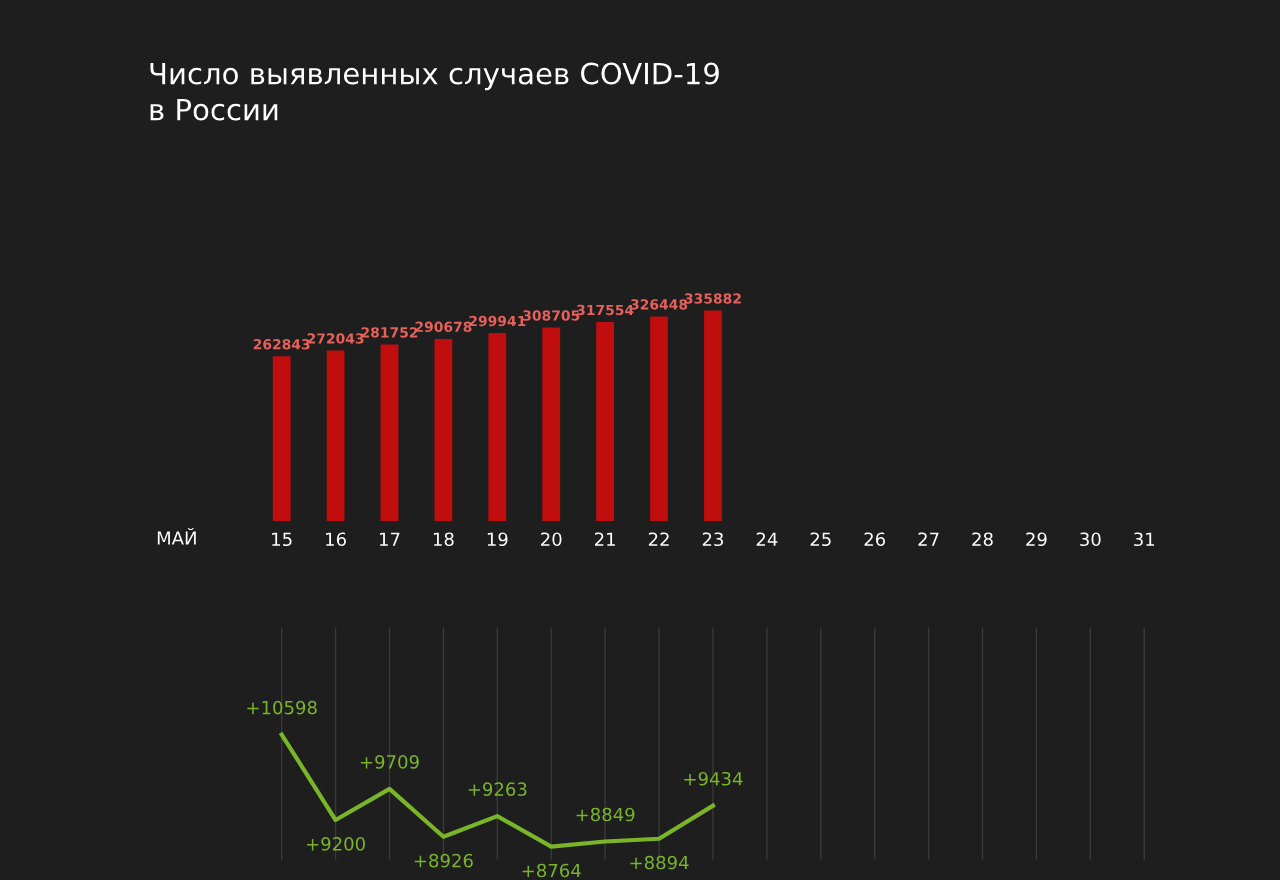 Image resolution: width=1280 pixels, height=880 pixels. What do you see at coordinates (659, 862) in the screenshot?
I see `data-label: +8894` at bounding box center [659, 862].